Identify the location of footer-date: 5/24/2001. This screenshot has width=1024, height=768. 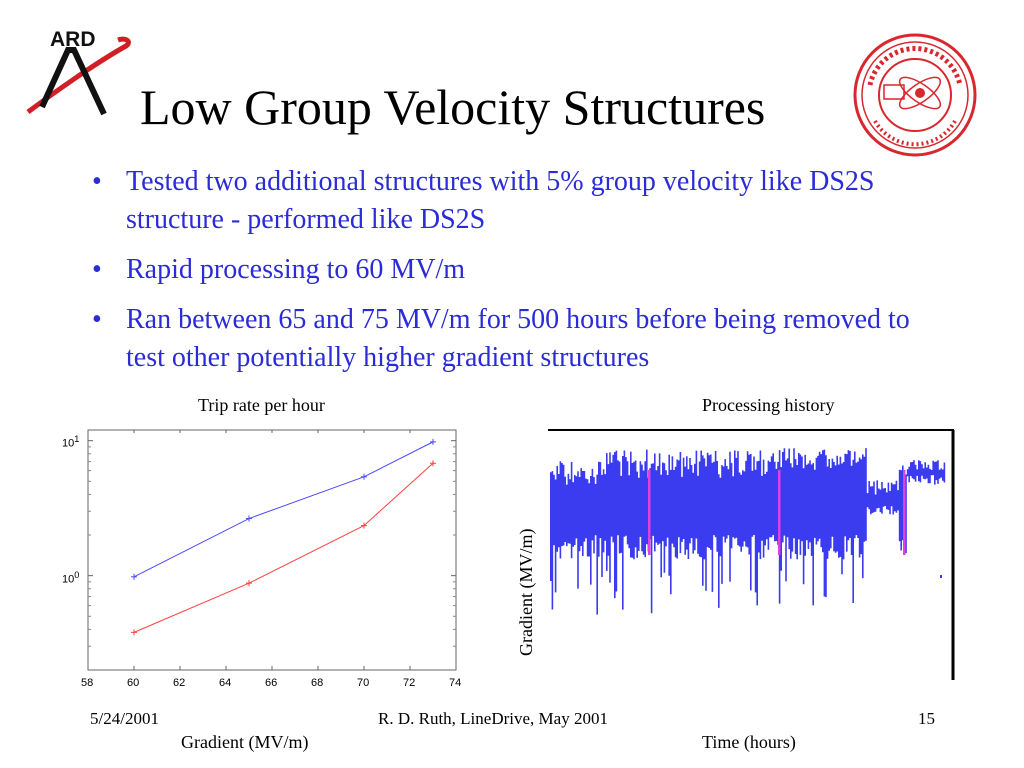
(124, 718).